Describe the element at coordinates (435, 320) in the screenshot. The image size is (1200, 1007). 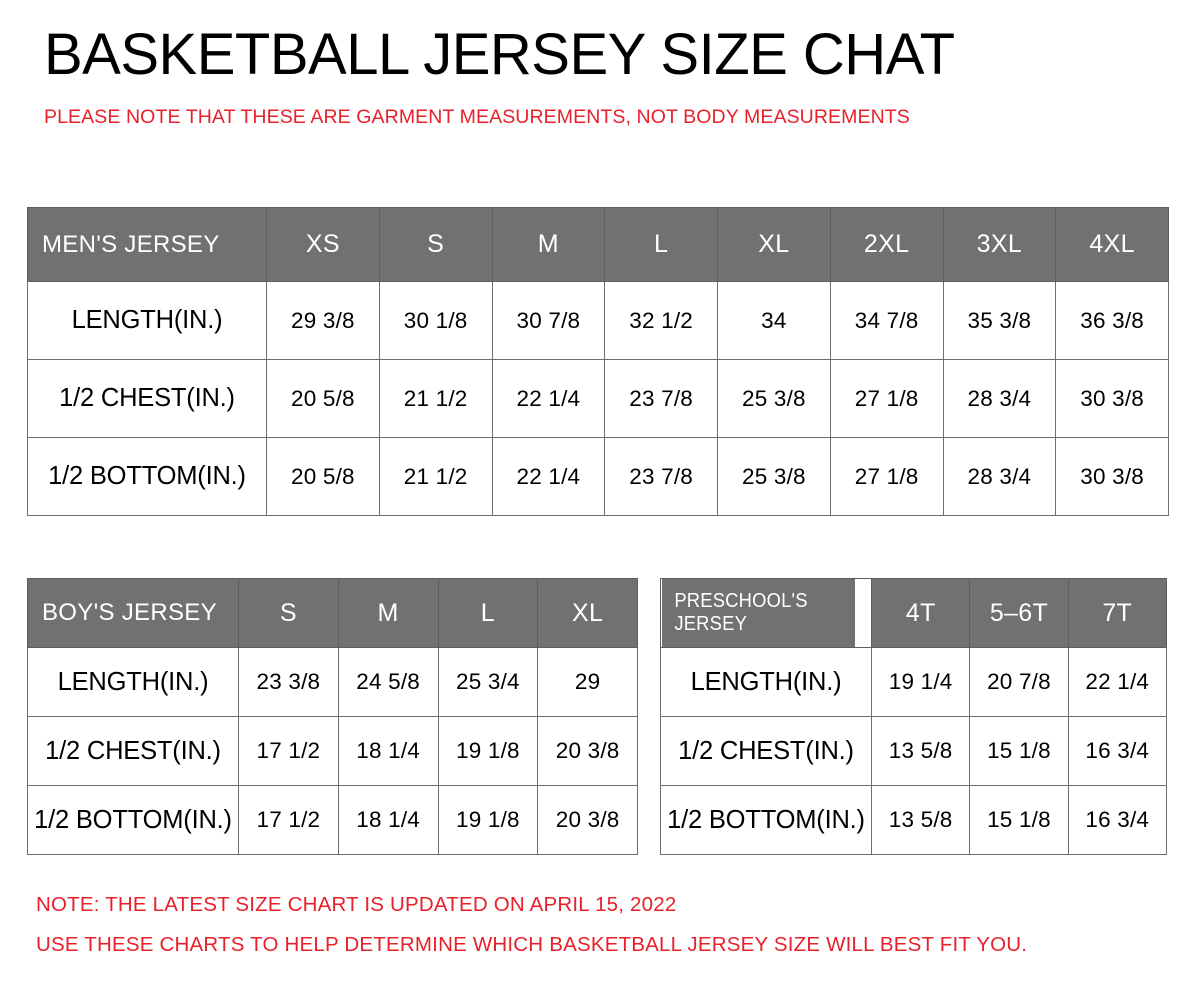
I see `mens-length-s: 30 1/8` at that location.